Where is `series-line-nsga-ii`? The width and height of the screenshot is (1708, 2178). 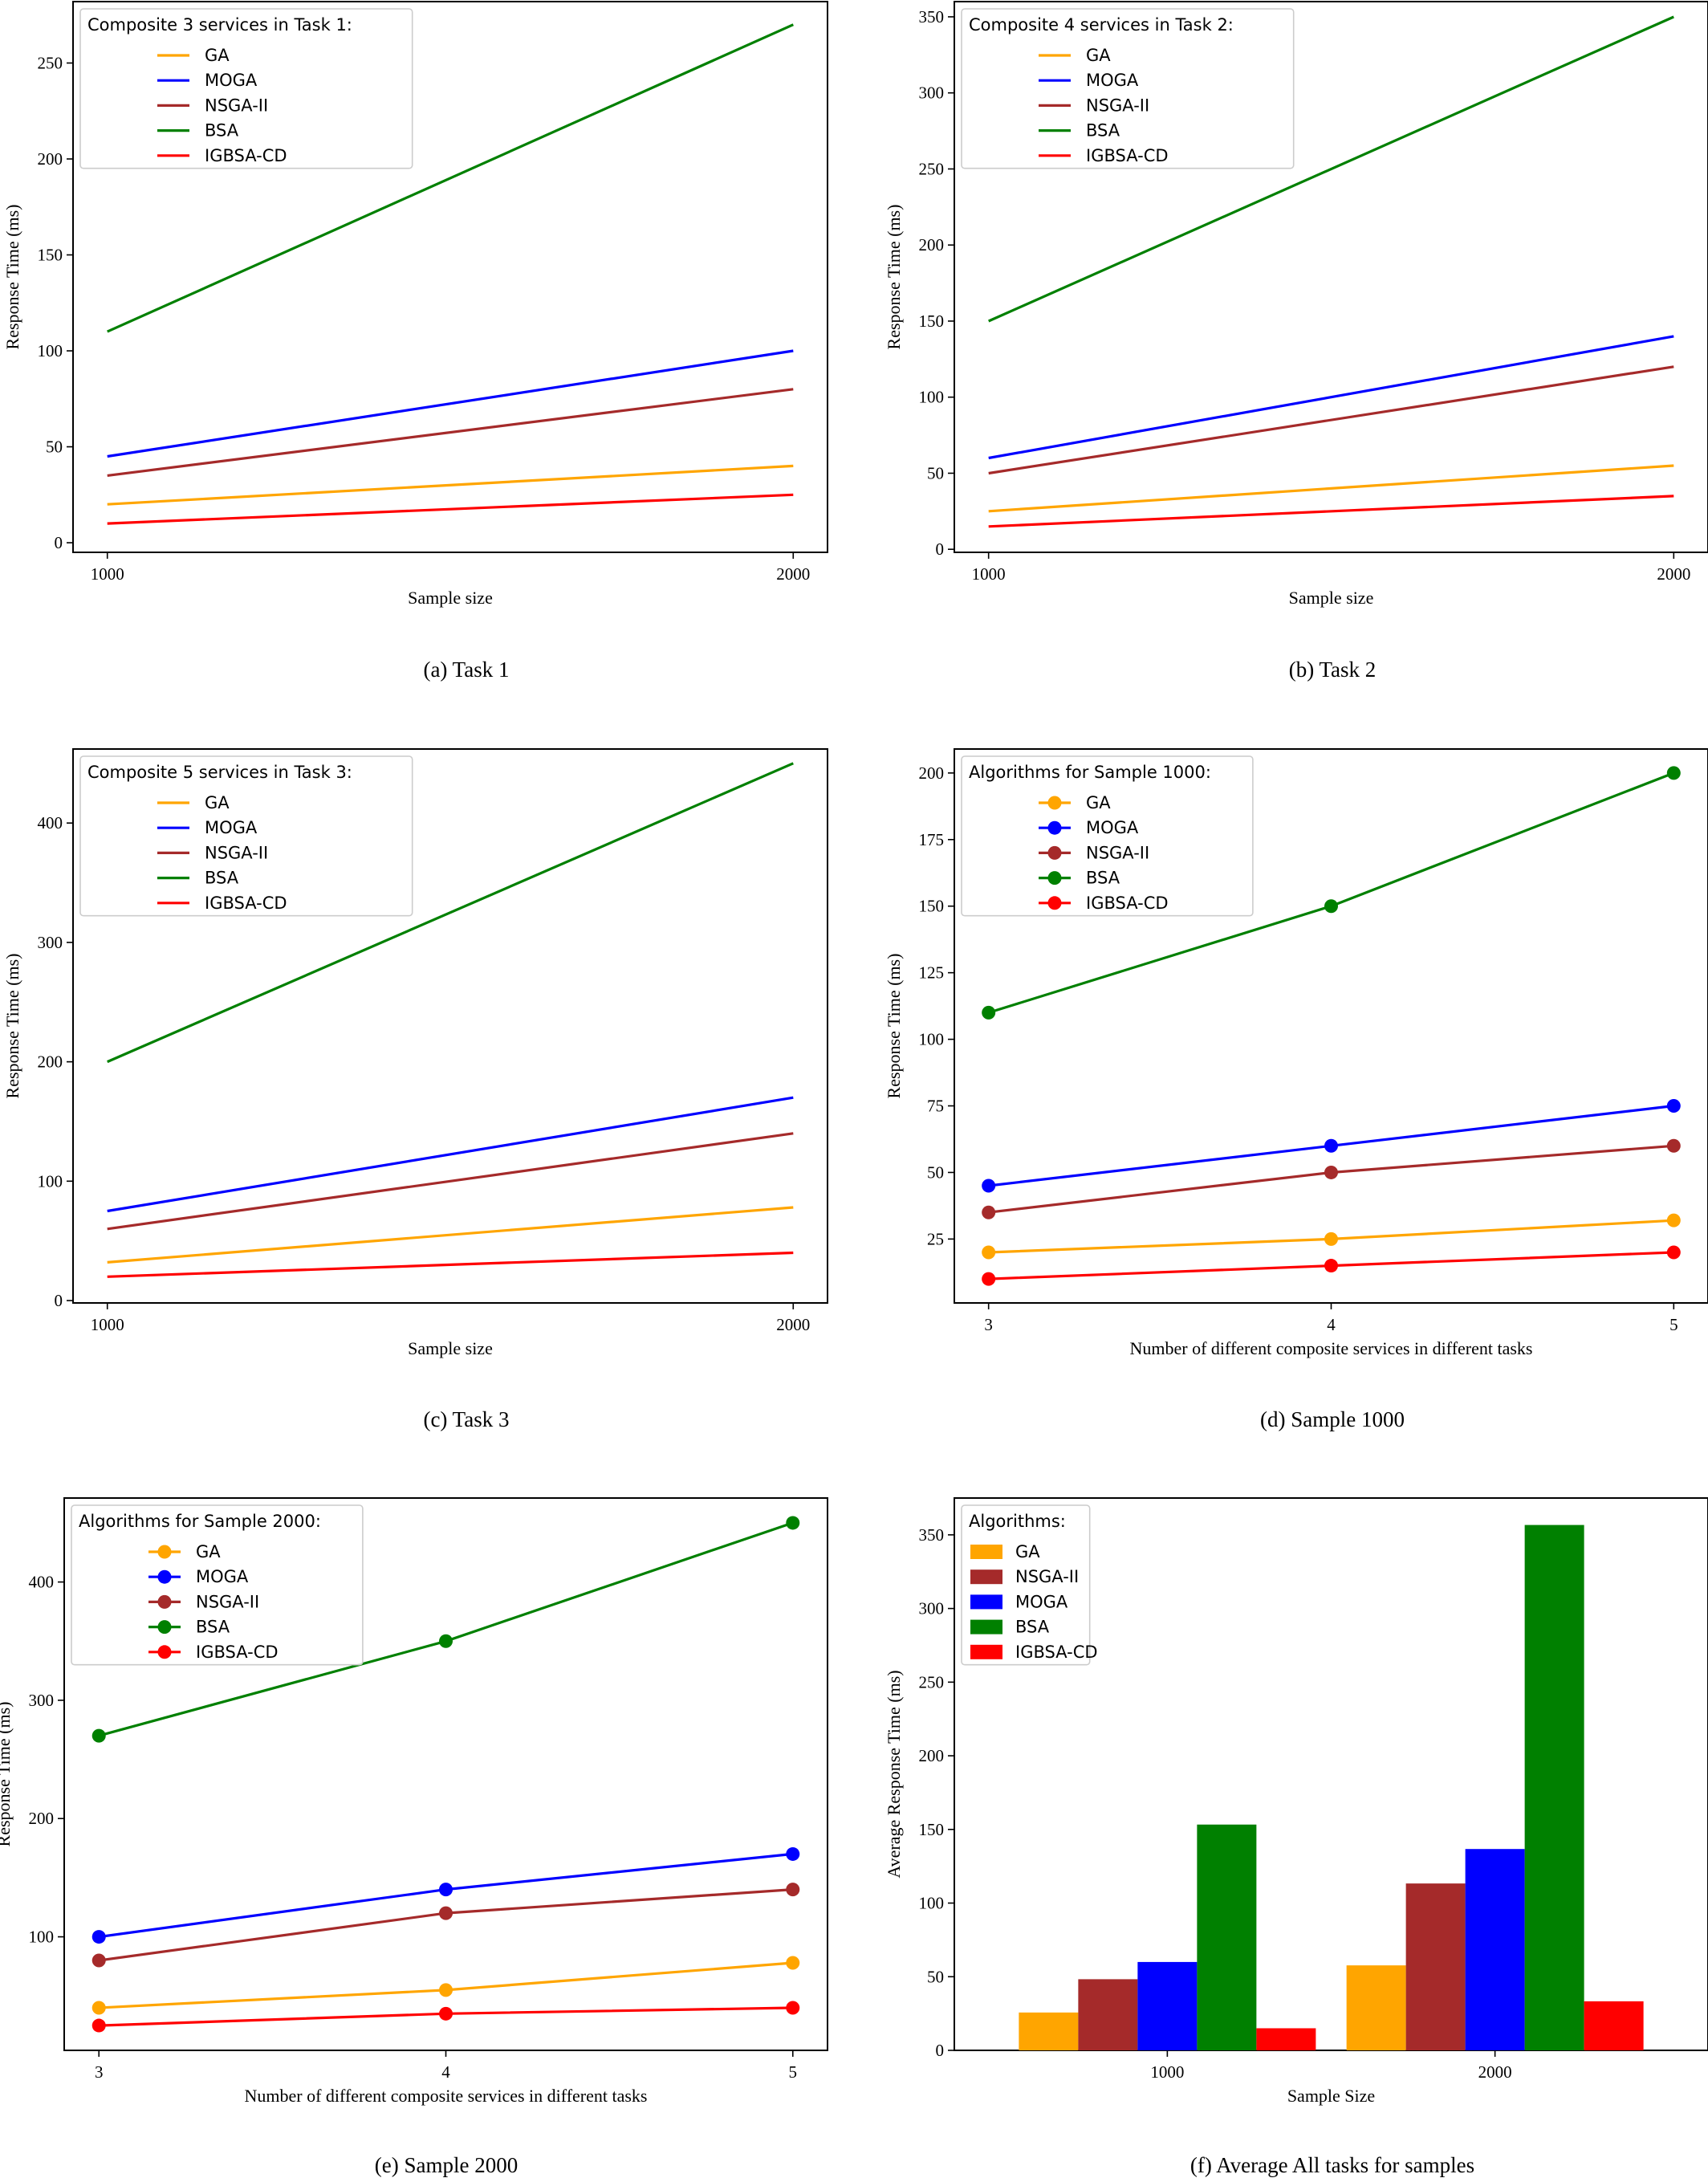
series-line-nsga-ii is located at coordinates (451, 432).